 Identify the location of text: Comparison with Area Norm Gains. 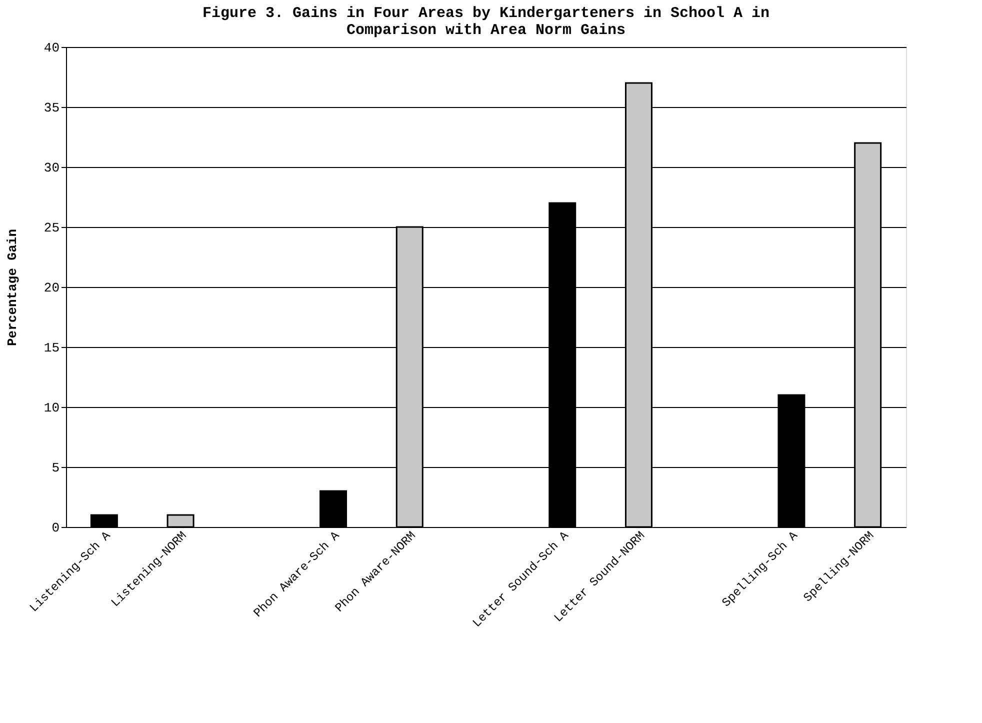
(486, 30).